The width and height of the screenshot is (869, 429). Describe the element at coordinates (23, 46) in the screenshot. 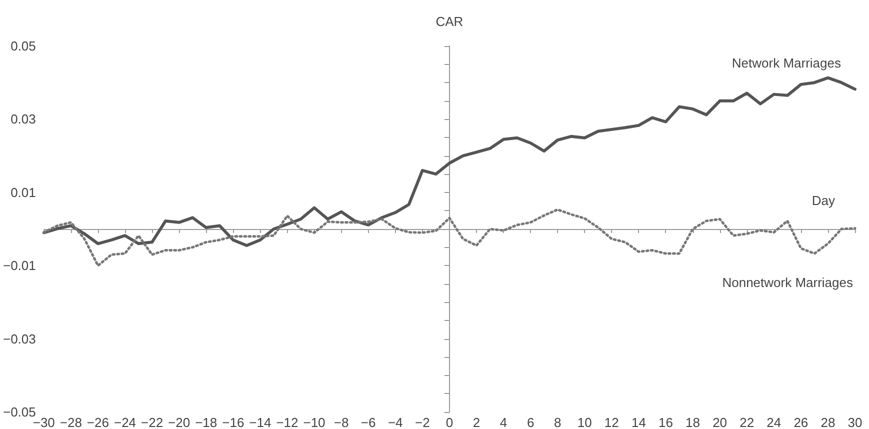

I see `y-tick-label: 0.05` at that location.